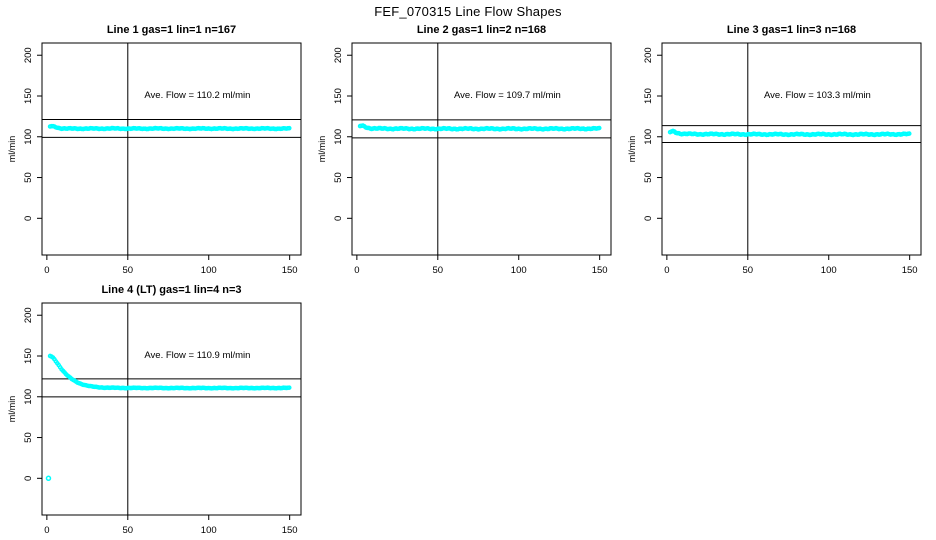  I want to click on ave-flow-annotation: Ave. Flow = 103.3 ml/min, so click(817, 95).